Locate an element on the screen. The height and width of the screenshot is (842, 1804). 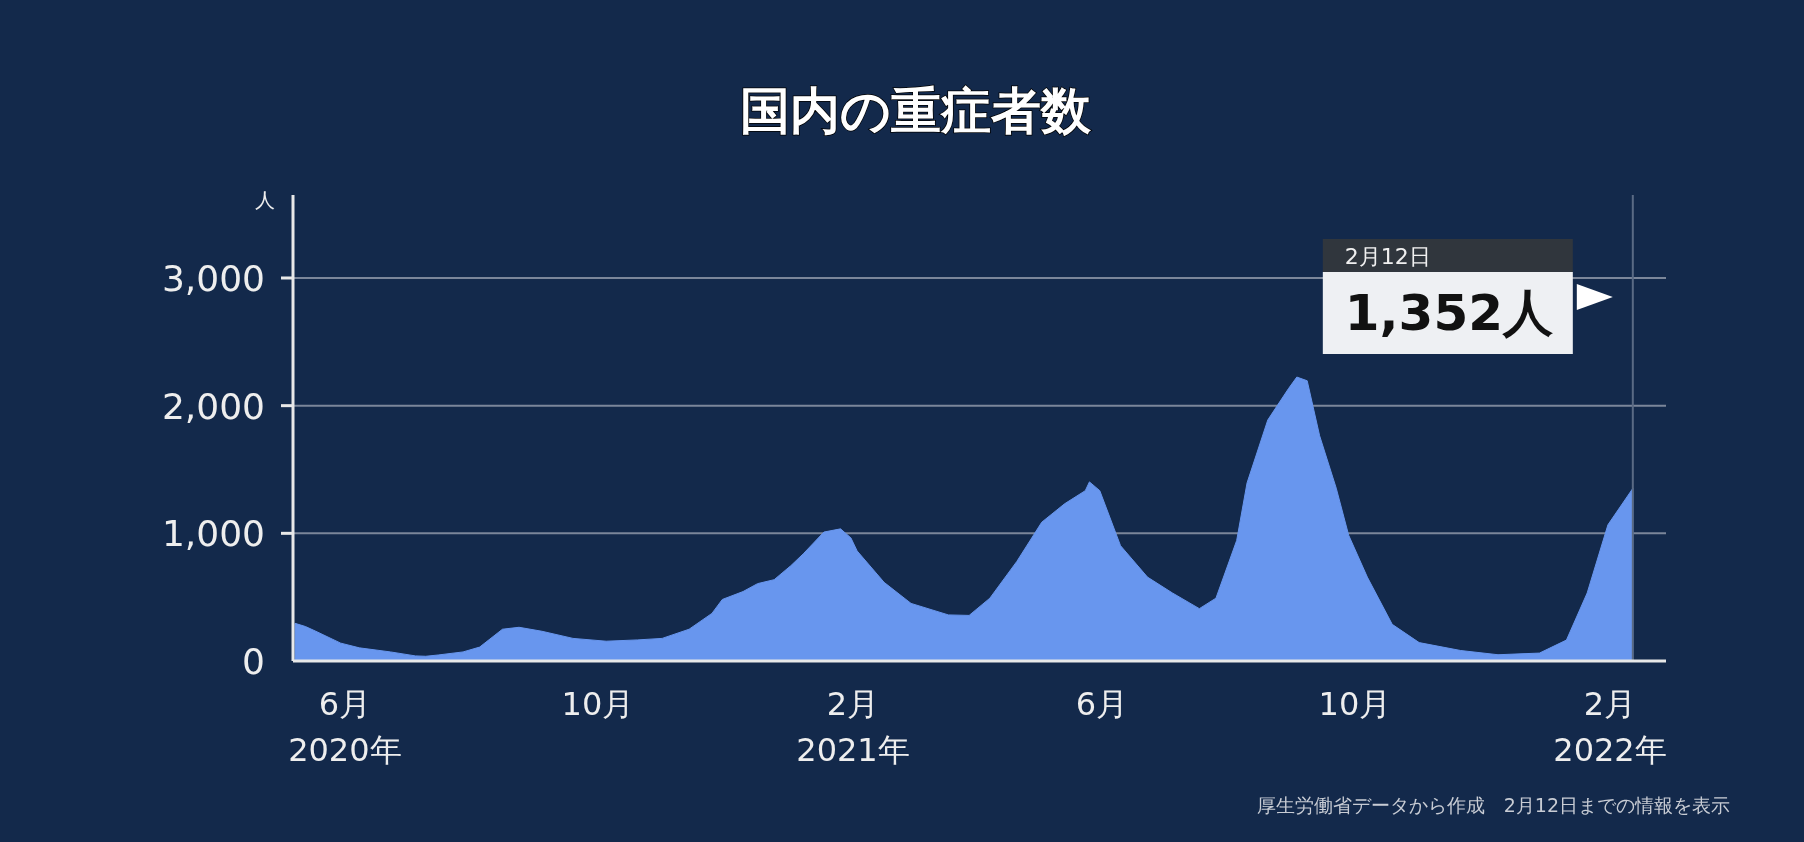
y-tick-label: 0 is located at coordinates (253, 661).